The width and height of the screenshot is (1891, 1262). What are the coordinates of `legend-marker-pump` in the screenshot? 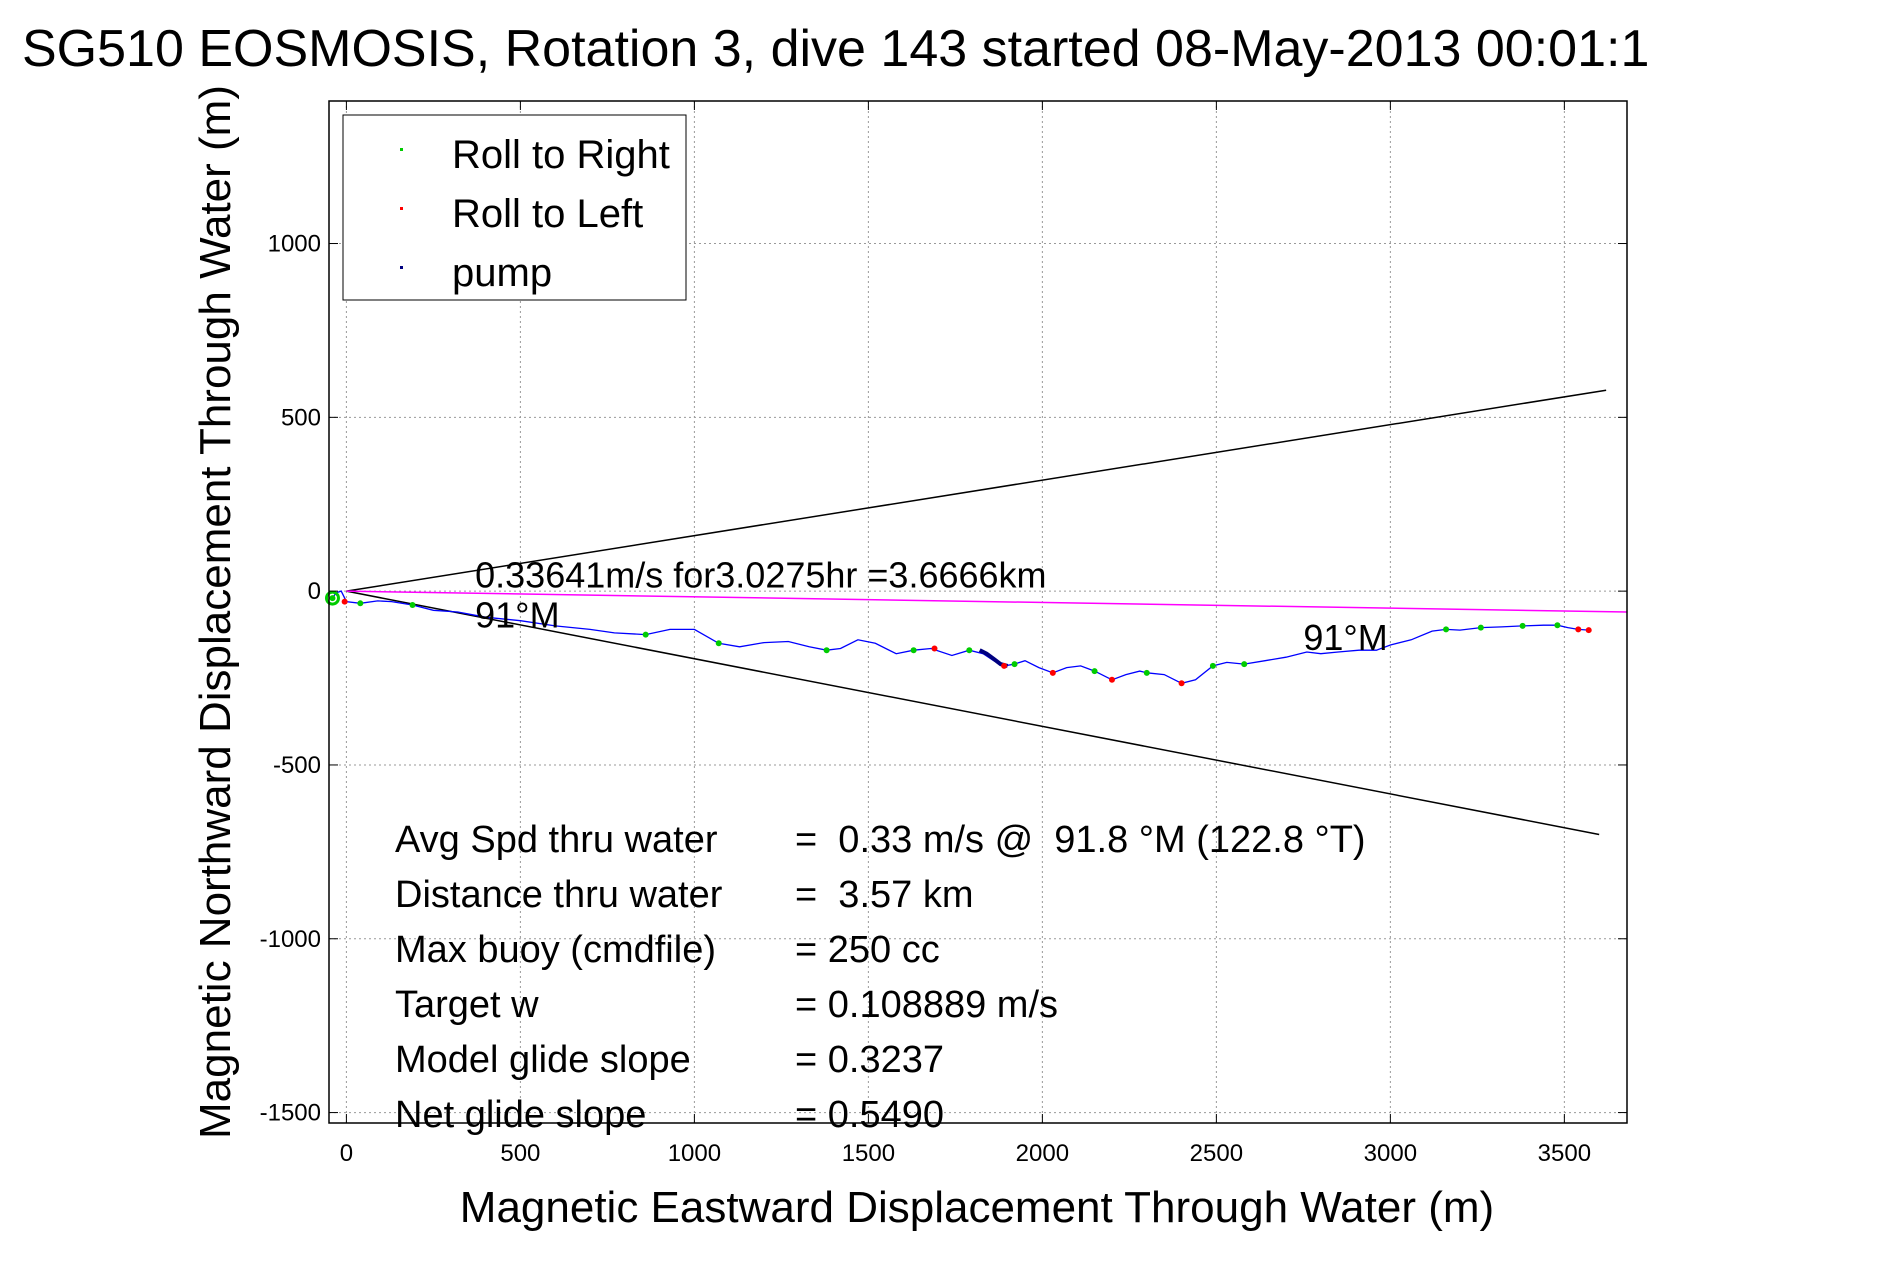 It's located at (401, 267).